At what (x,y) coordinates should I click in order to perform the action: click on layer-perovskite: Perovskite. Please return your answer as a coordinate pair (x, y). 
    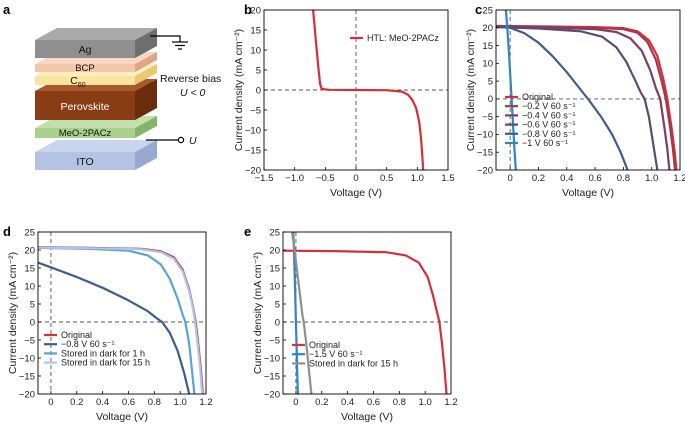
    Looking at the image, I should click on (96, 99).